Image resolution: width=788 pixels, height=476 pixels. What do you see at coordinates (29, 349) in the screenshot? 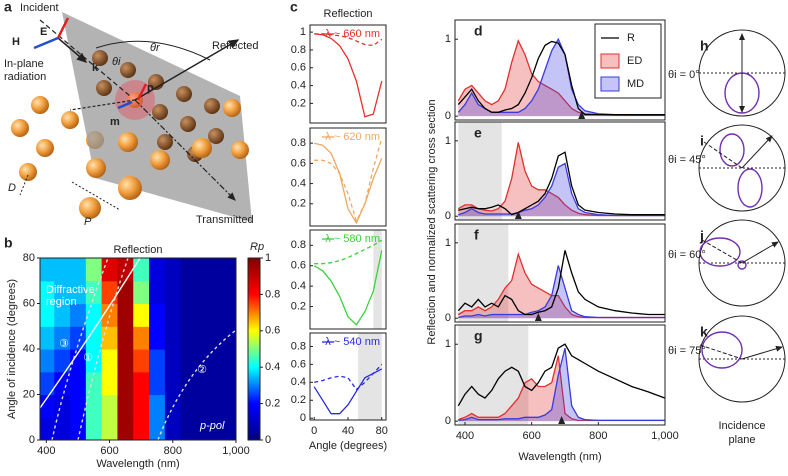
I see `y-tick-label: 40` at bounding box center [29, 349].